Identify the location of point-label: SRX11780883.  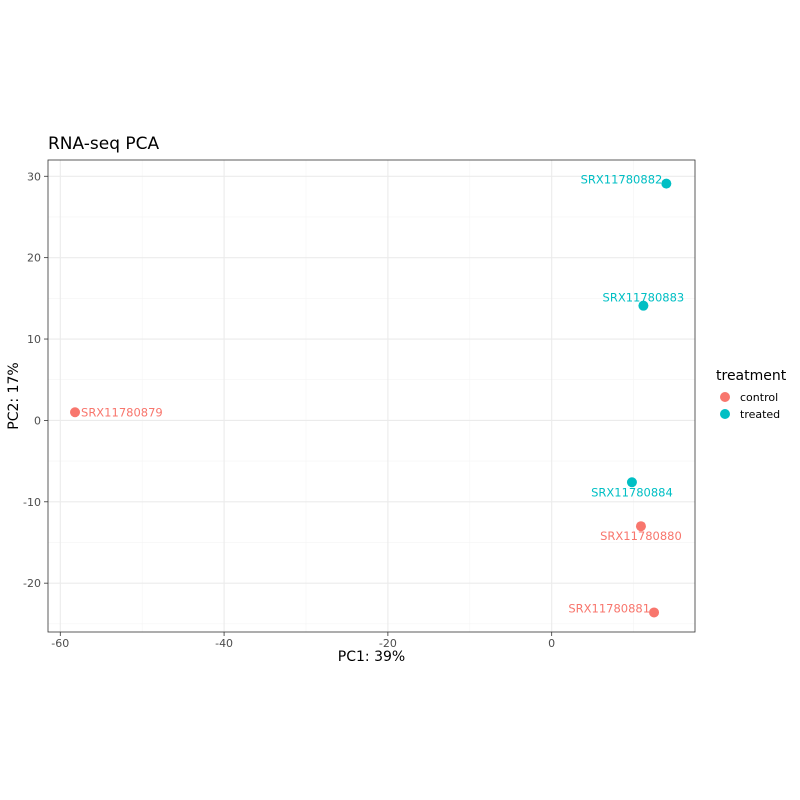
(644, 298).